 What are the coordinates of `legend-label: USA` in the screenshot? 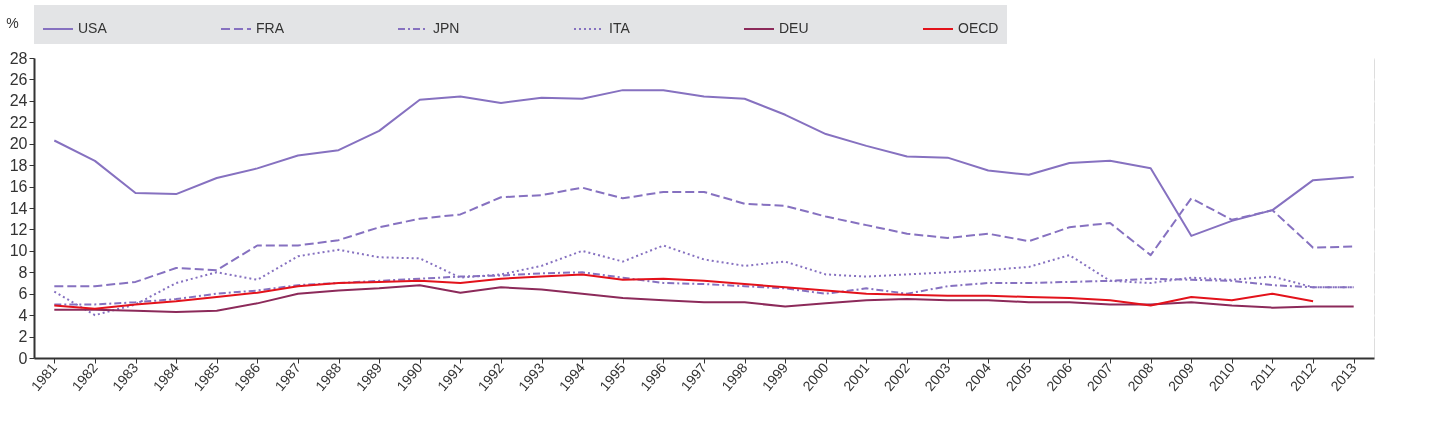 It's located at (93, 28).